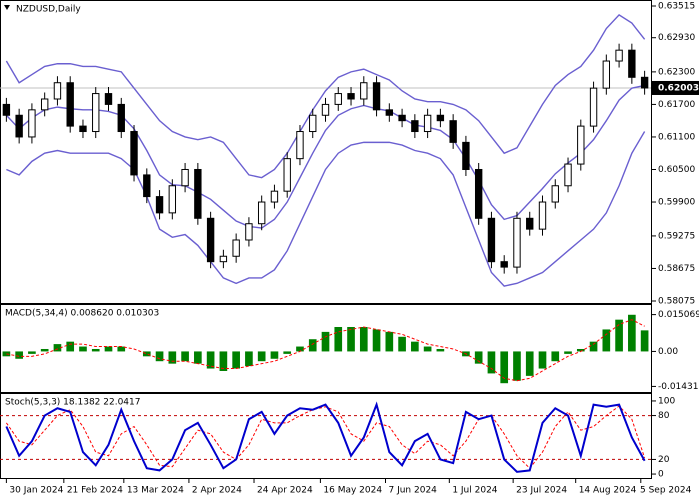 This screenshot has height=500, width=699. I want to click on x-tick-label: 7 Jun 2024, so click(412, 491).